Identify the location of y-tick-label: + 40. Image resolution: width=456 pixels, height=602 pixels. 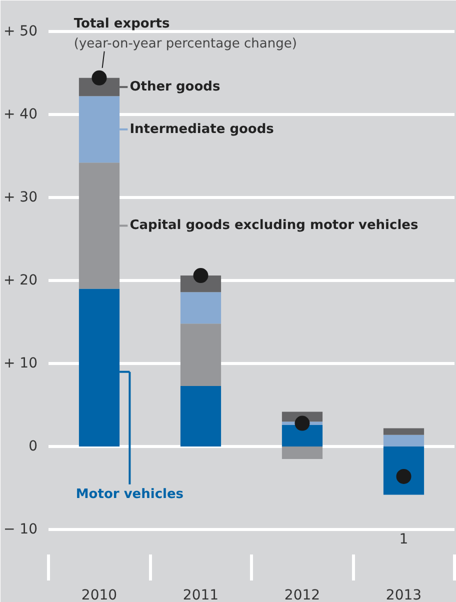
(21, 114).